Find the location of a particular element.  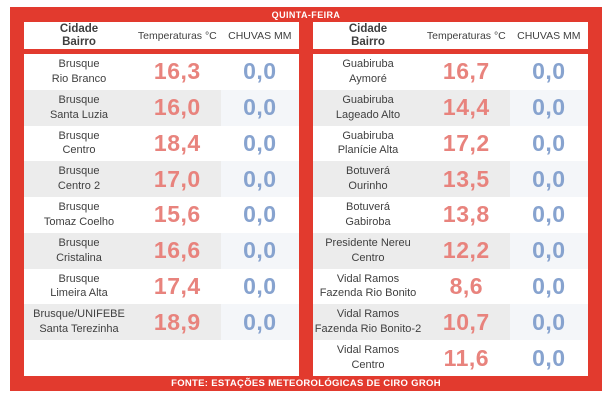

temperature-value: 12,2 is located at coordinates (466, 250).